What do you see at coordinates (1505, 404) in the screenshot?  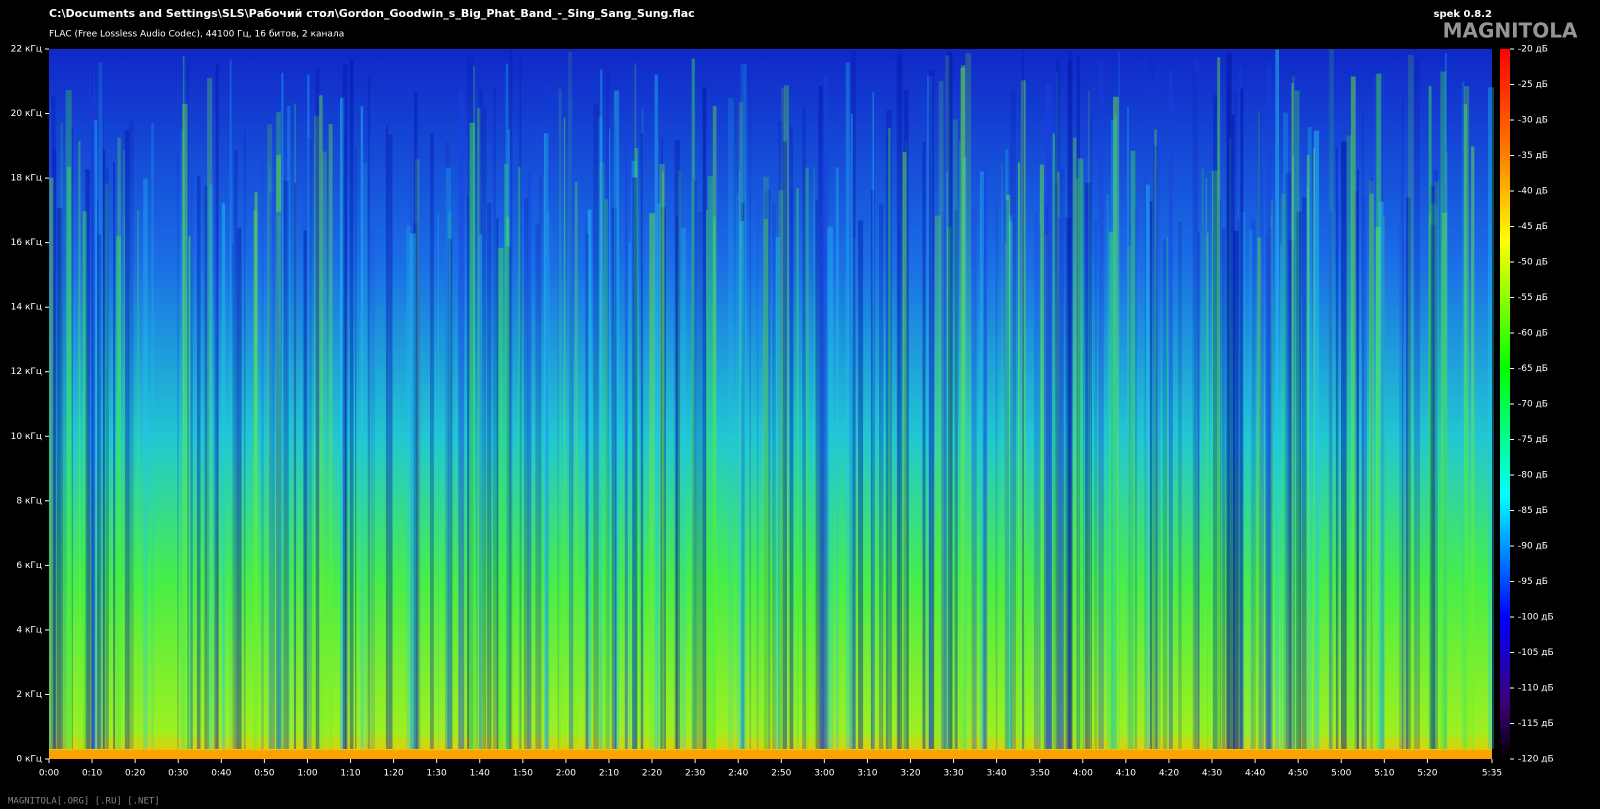 I see `color-scale` at bounding box center [1505, 404].